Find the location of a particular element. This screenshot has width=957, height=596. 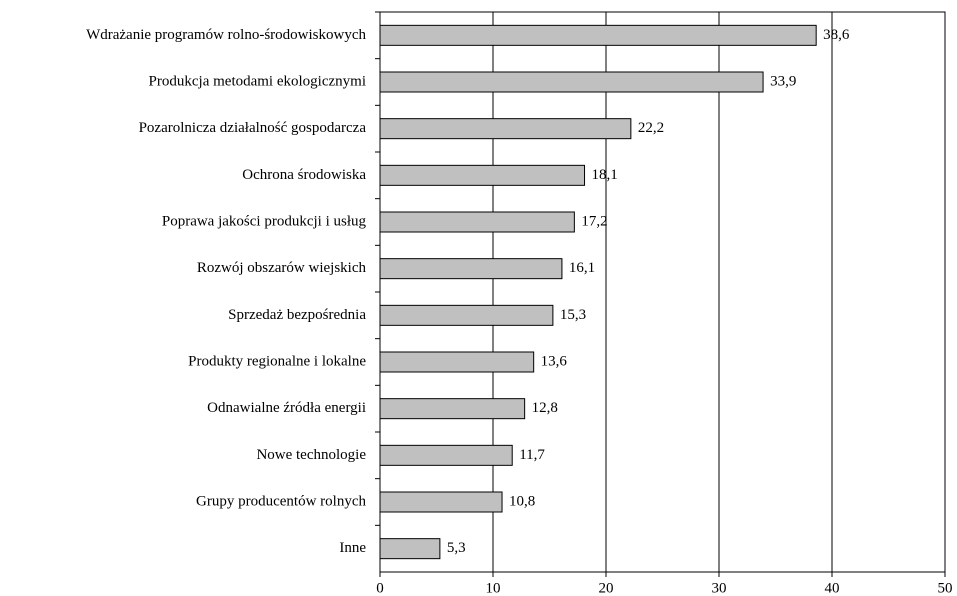

y-tick-label: Ochrona środowiska is located at coordinates (304, 175).